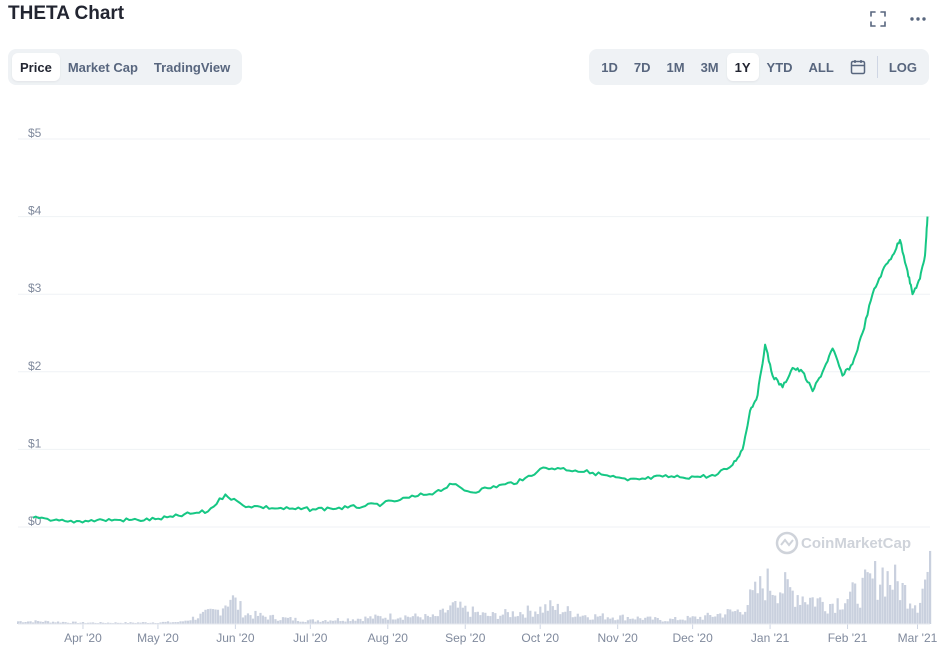 Image resolution: width=937 pixels, height=650 pixels. I want to click on range-1y: 1Y, so click(742, 67).